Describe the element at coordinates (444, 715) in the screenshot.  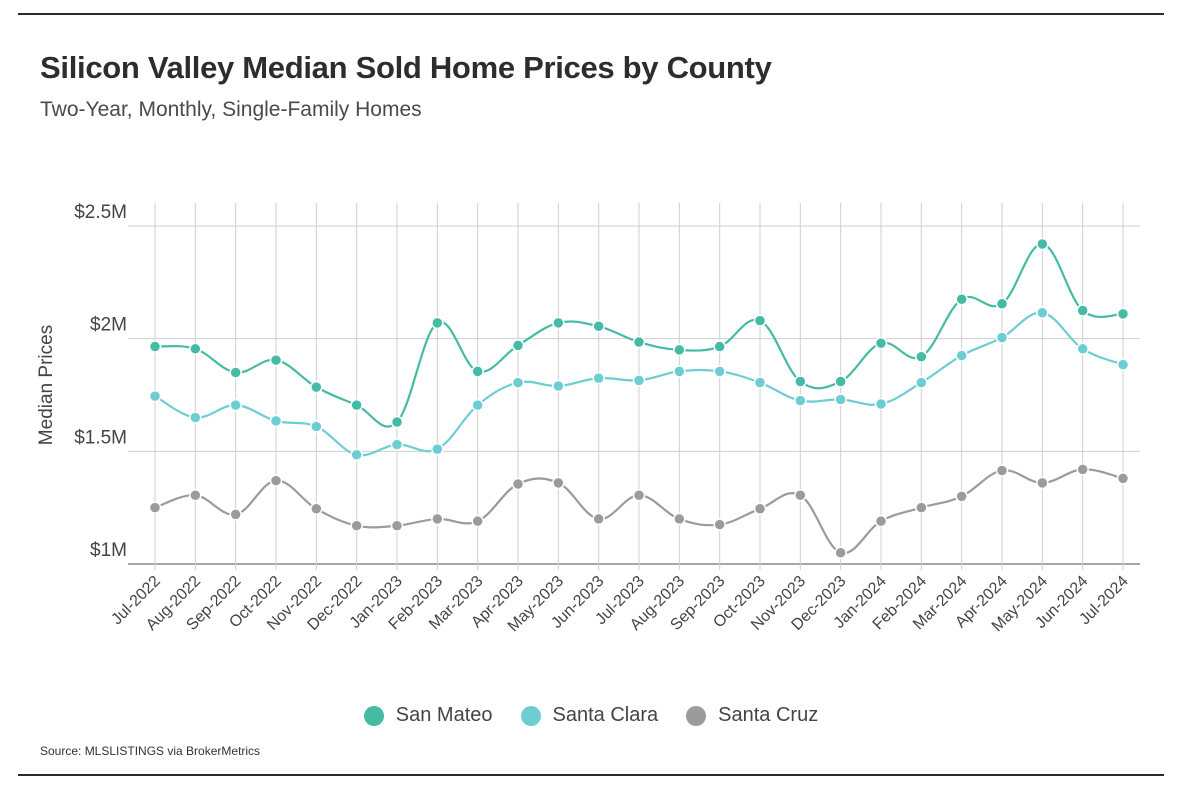
I see `legend-label: San Mateo` at that location.